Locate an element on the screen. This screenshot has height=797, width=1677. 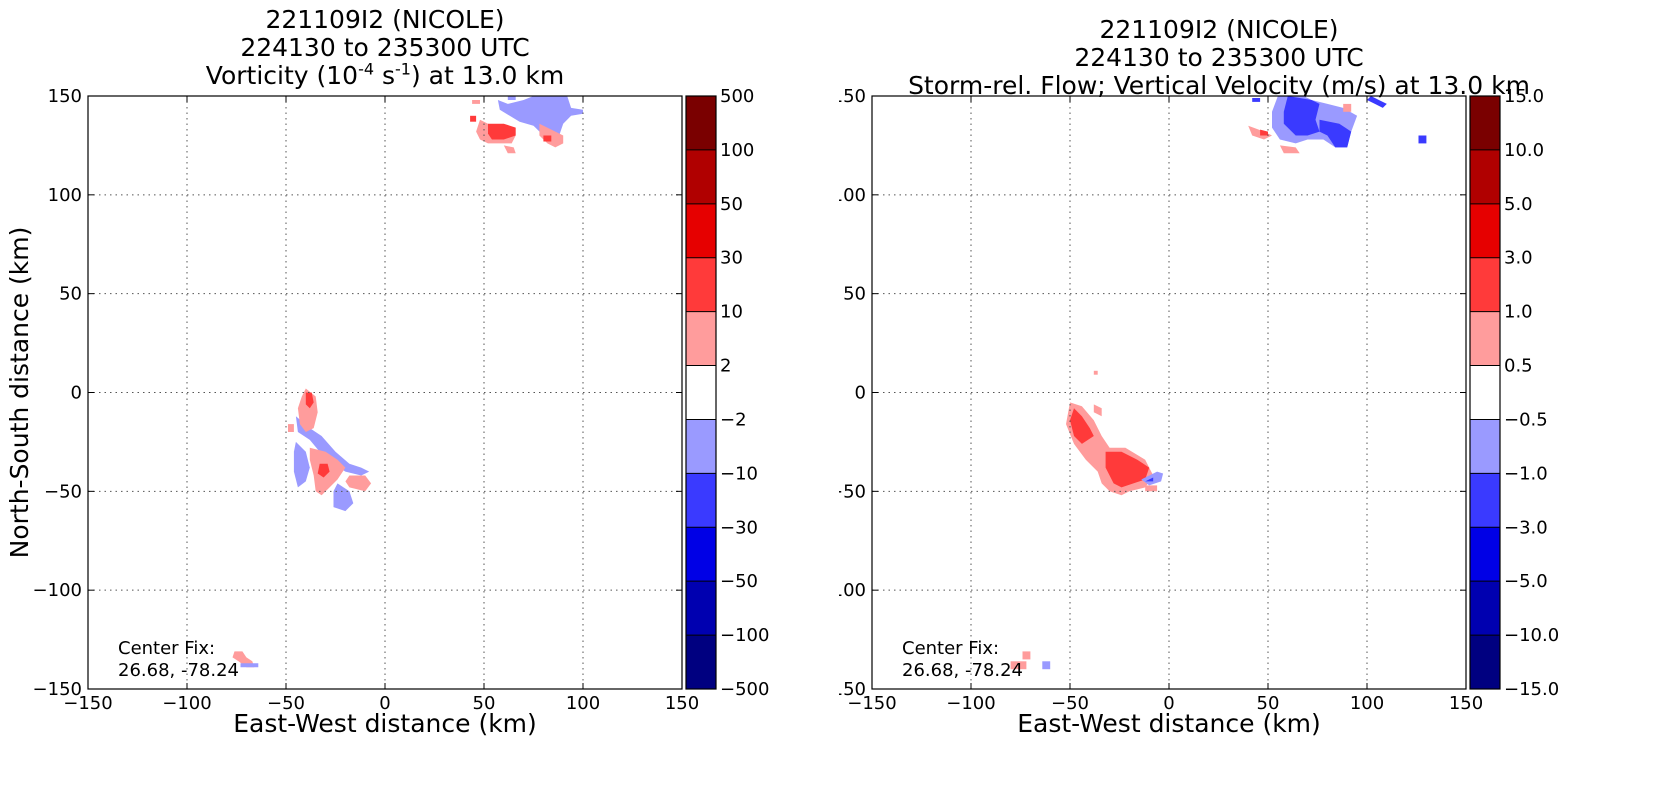
colorbar-tick-label: 30 is located at coordinates (731, 258).